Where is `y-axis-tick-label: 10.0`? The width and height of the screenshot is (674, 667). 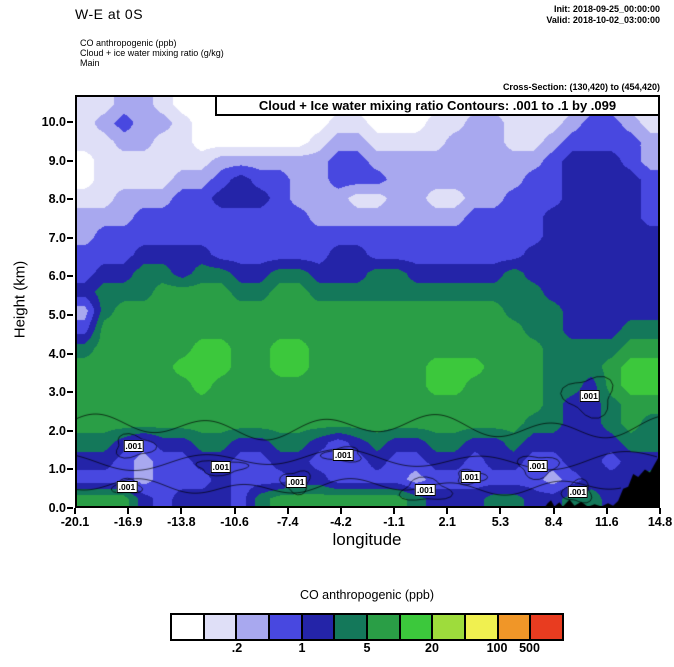
y-axis-tick-label: 10.0 is located at coordinates (53, 122).